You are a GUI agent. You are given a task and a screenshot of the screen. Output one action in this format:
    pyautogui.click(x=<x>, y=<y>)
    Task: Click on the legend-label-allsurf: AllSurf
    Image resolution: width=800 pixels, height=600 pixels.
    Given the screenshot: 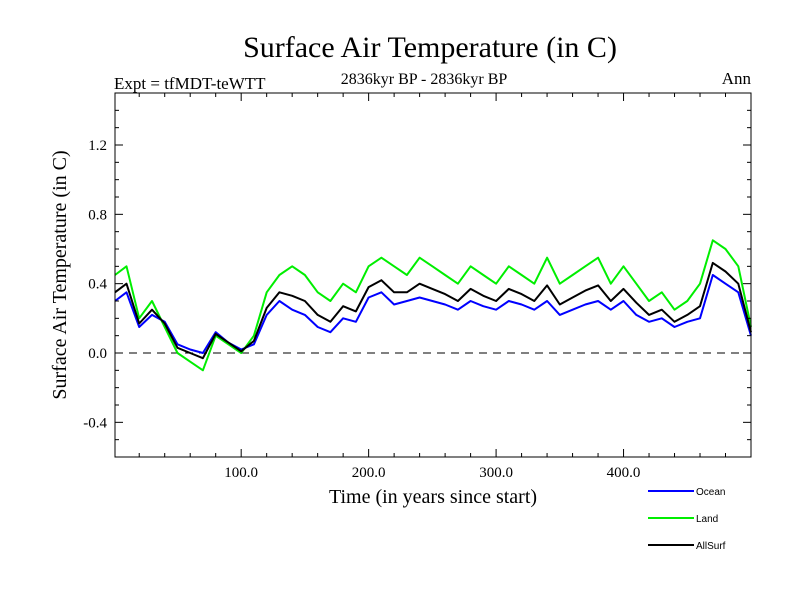 What is the action you would take?
    pyautogui.click(x=711, y=546)
    